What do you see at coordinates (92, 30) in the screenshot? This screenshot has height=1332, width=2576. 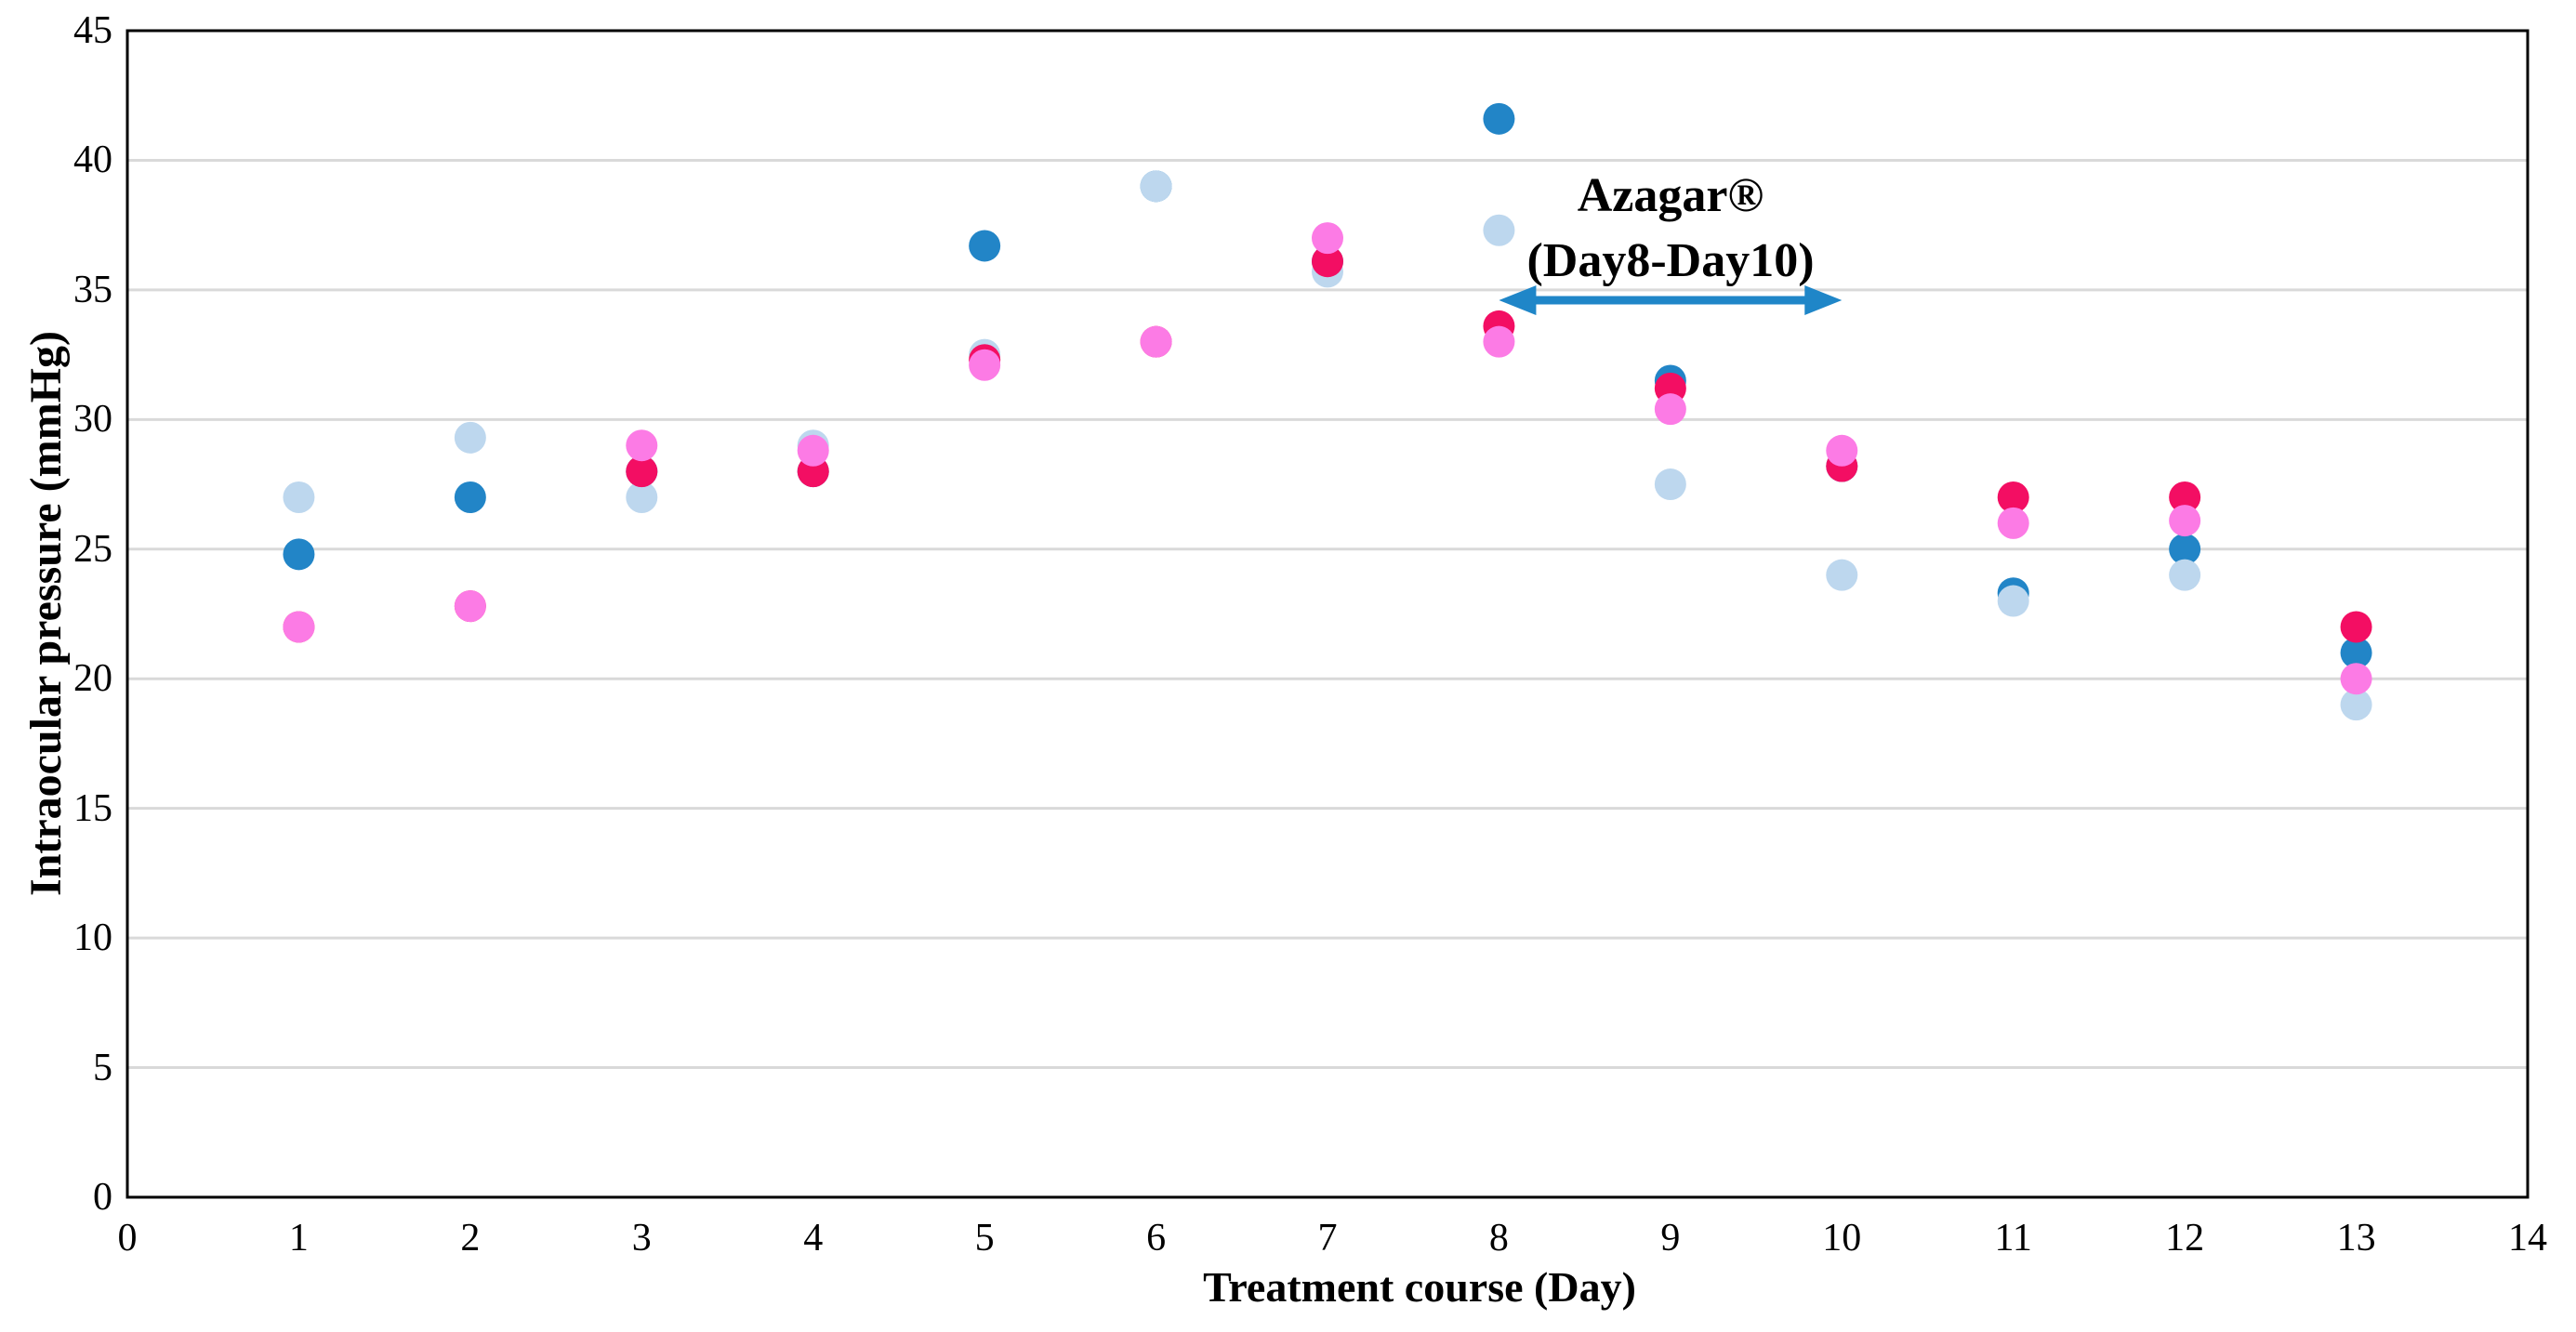 I see `y-tick-label: 45` at bounding box center [92, 30].